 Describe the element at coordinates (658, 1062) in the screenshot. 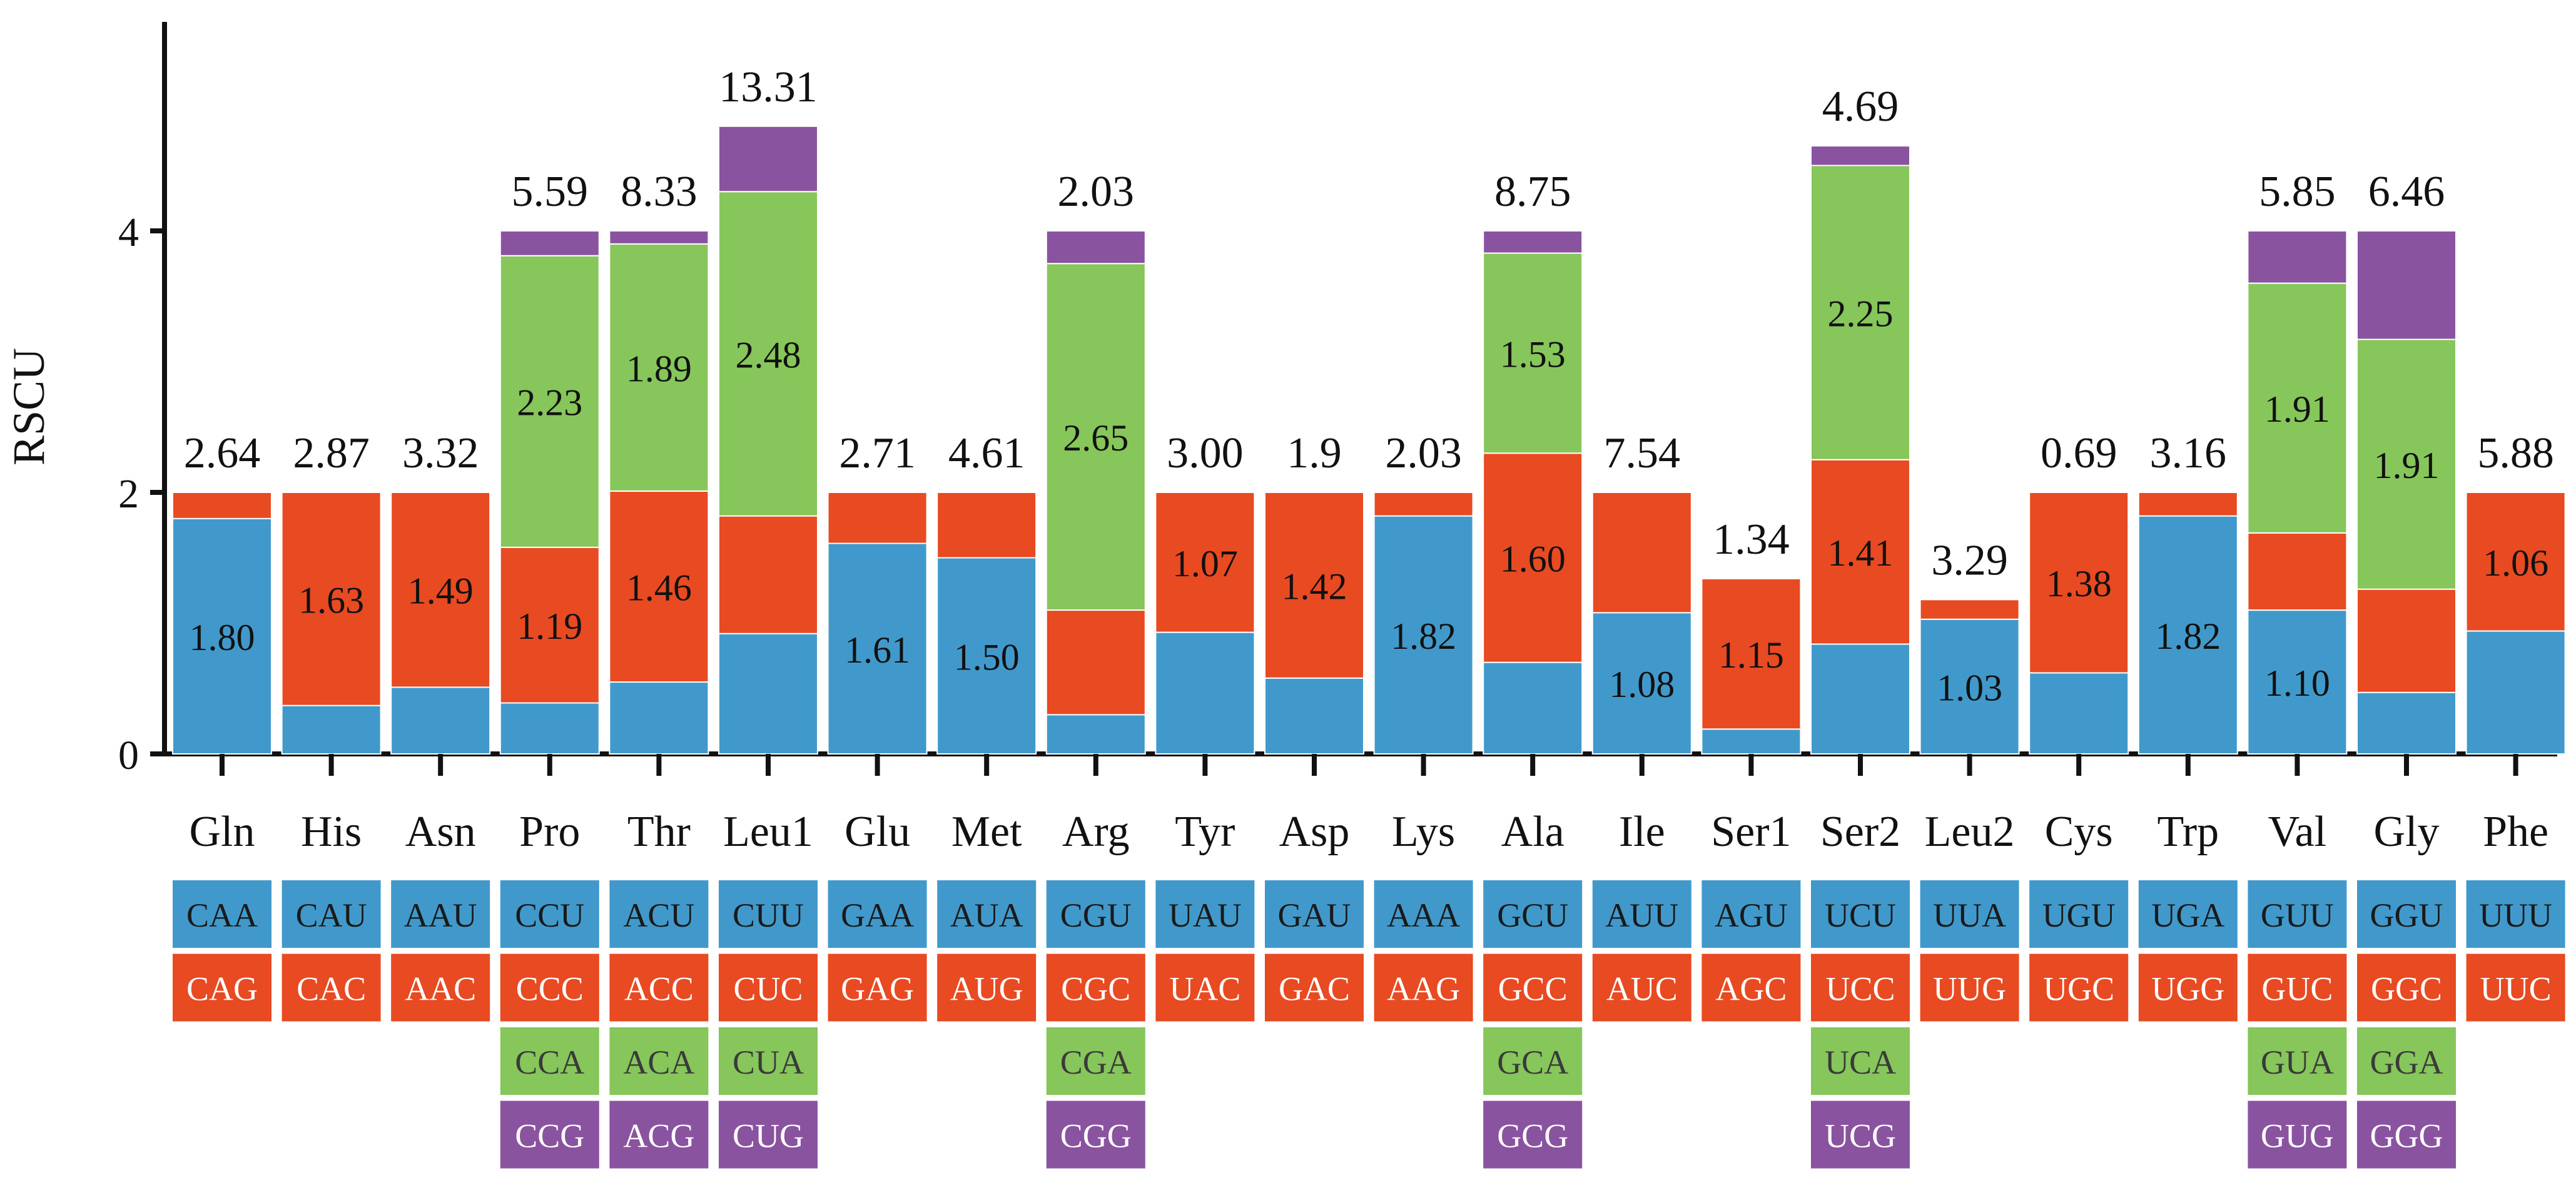

I see `codon-label: ACA` at that location.